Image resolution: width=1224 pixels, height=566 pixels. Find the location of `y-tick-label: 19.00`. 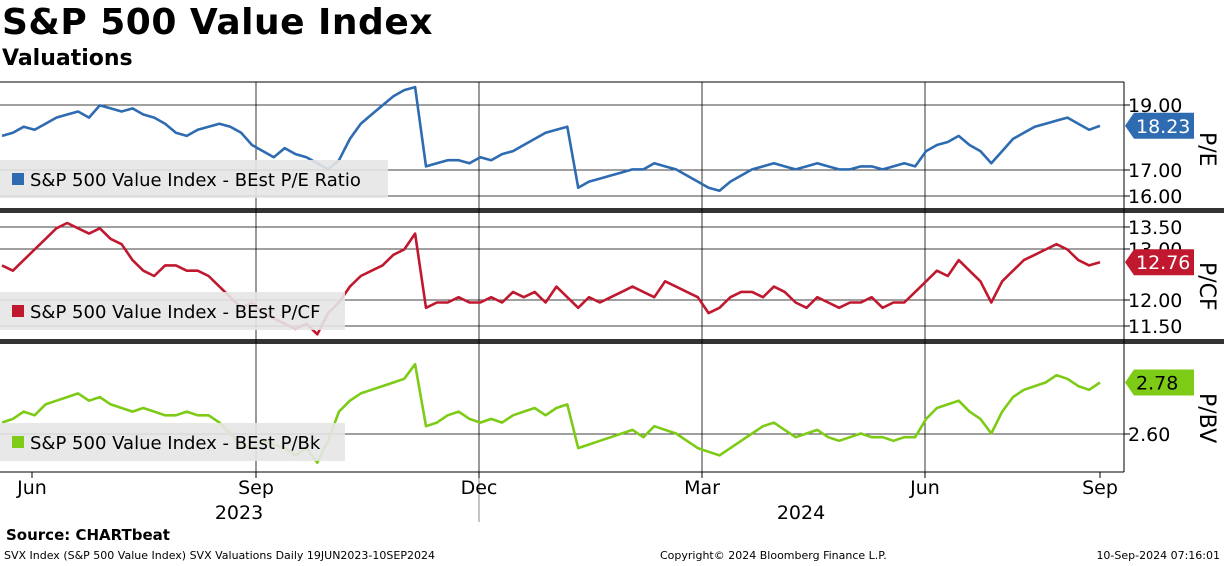

y-tick-label: 19.00 is located at coordinates (1155, 106).